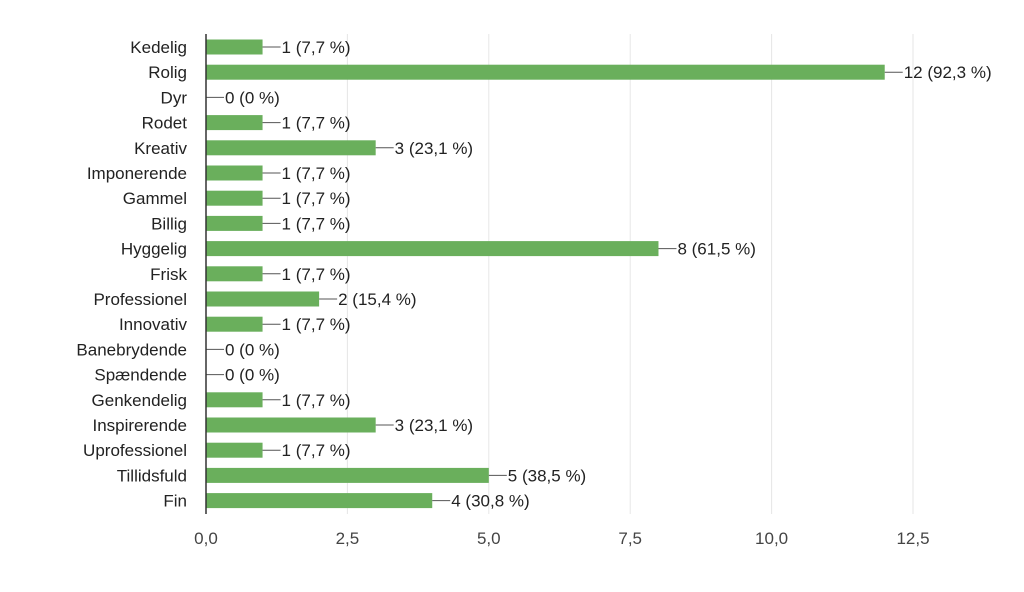  I want to click on category-label: Kreativ, so click(160, 148).